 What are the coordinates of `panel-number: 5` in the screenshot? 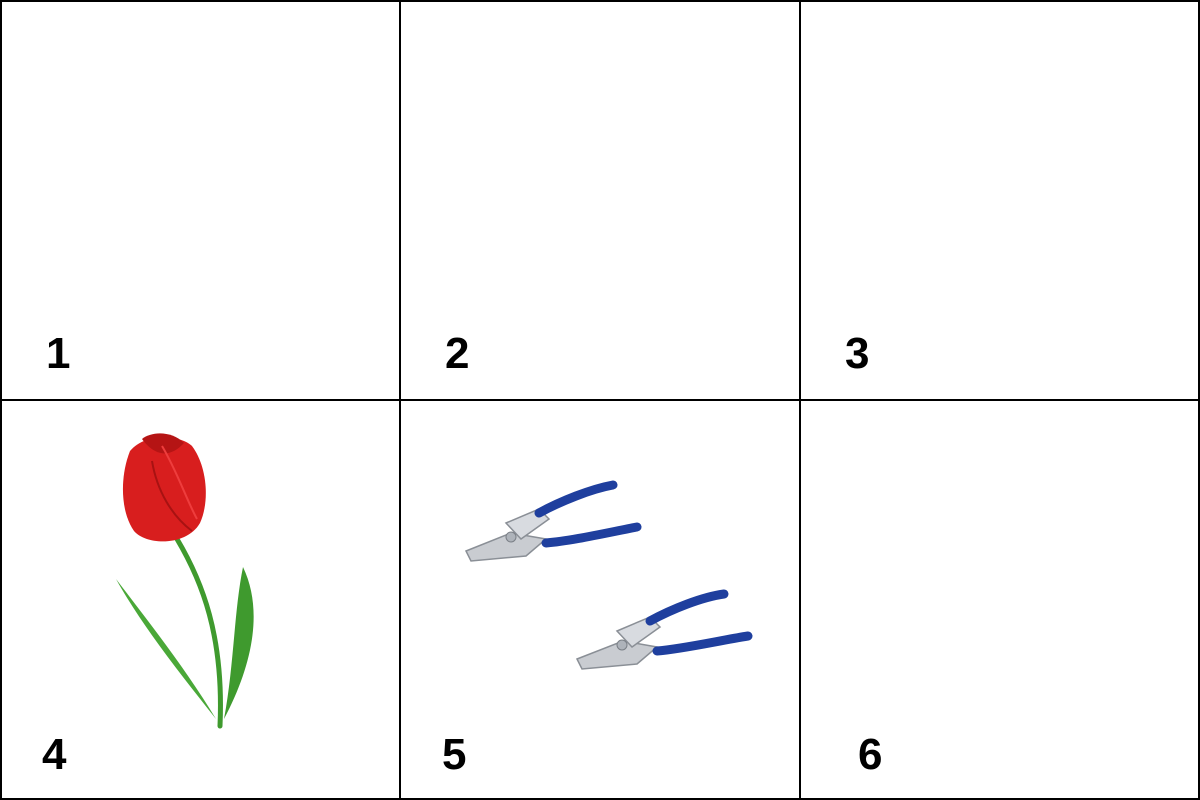 It's located at (454, 754).